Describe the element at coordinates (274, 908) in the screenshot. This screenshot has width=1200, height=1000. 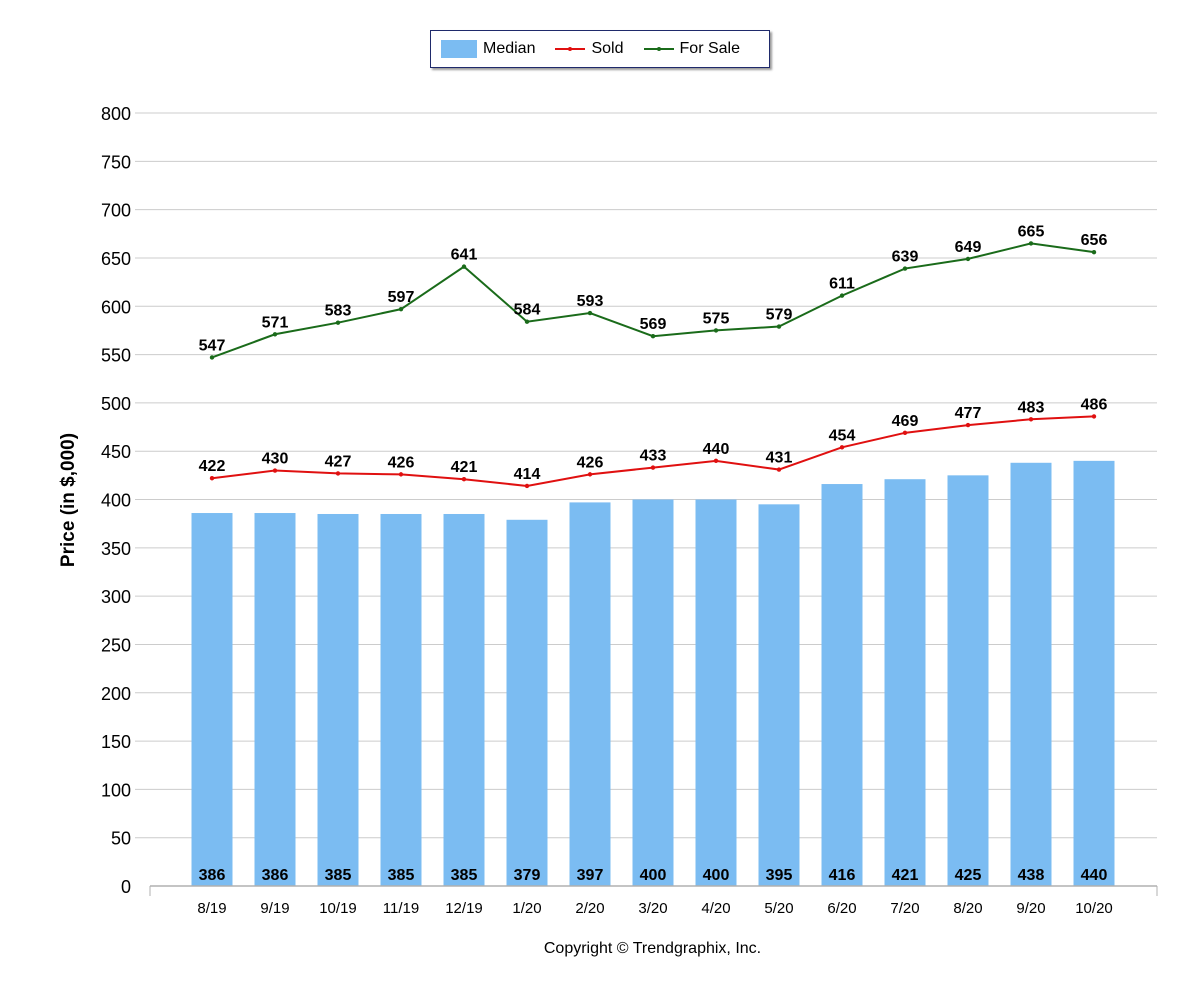
I see `x-tick-label: 9/19` at that location.